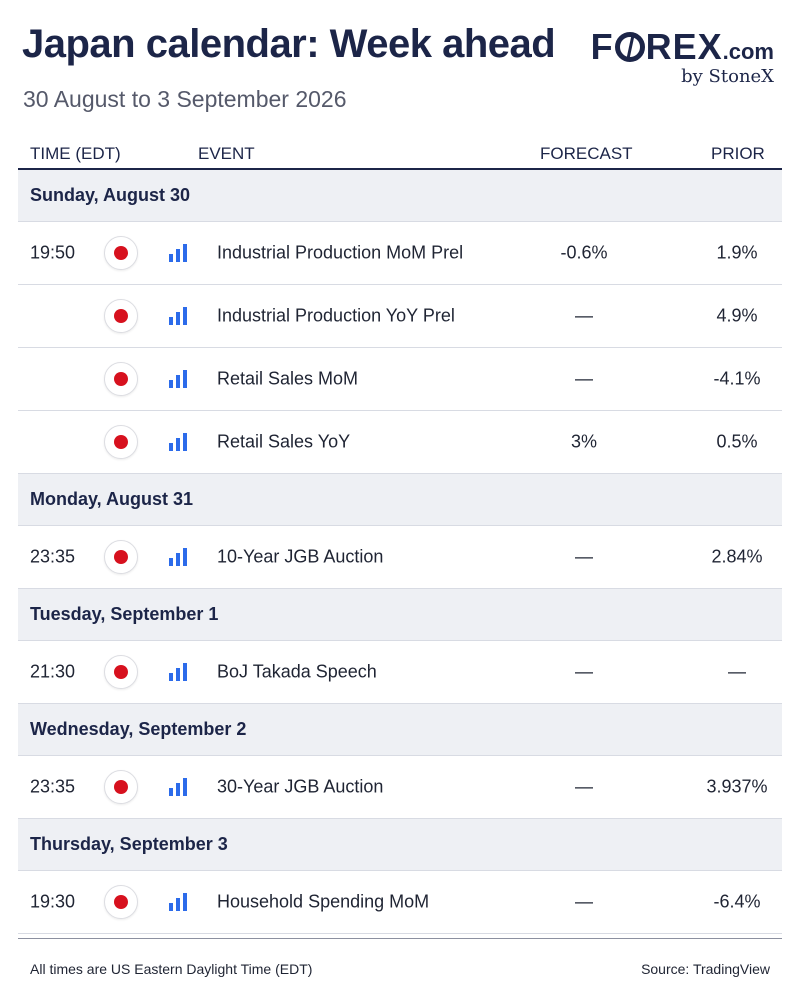 Image resolution: width=800 pixels, height=1000 pixels. Describe the element at coordinates (737, 315) in the screenshot. I see `prior-value: 4.9%` at that location.